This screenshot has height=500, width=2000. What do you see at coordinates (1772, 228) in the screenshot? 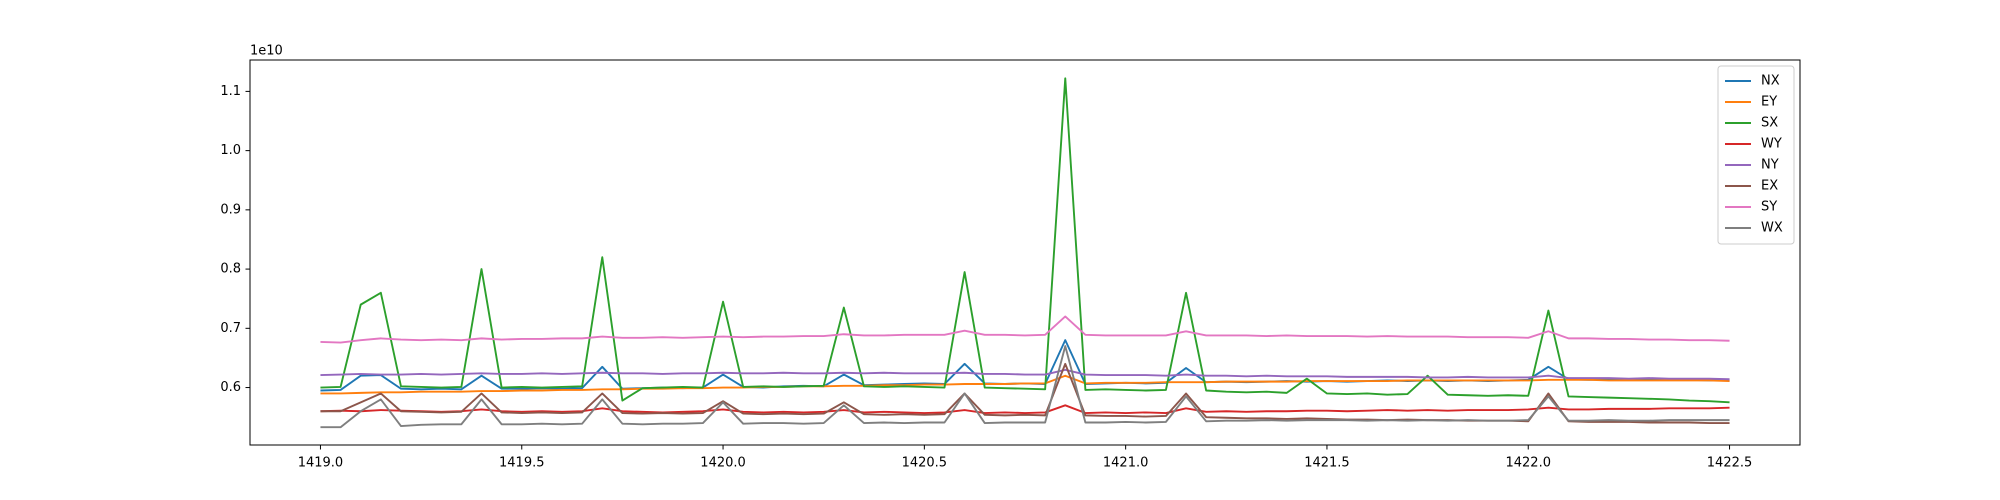
I see `legend-label: WX` at bounding box center [1772, 228].